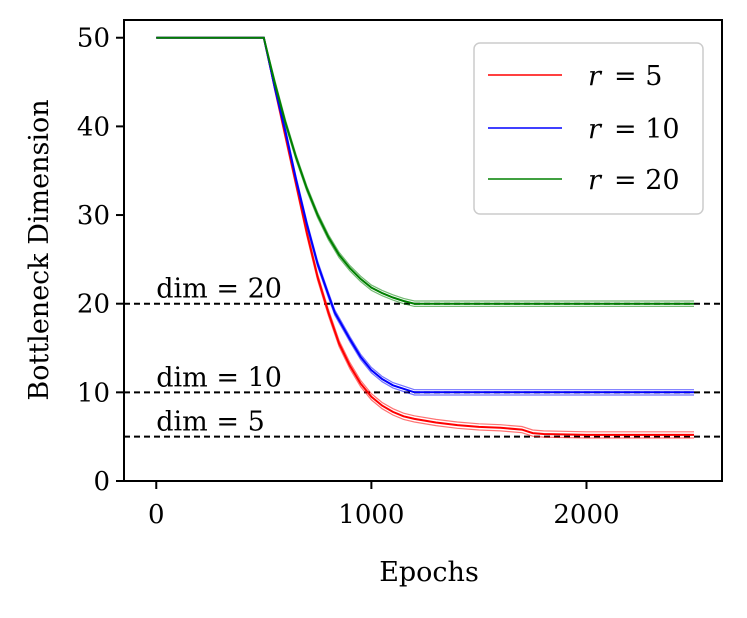 This screenshot has height=618, width=747. Describe the element at coordinates (210, 422) in the screenshot. I see `reference-label-dim-5: dim = 5` at that location.